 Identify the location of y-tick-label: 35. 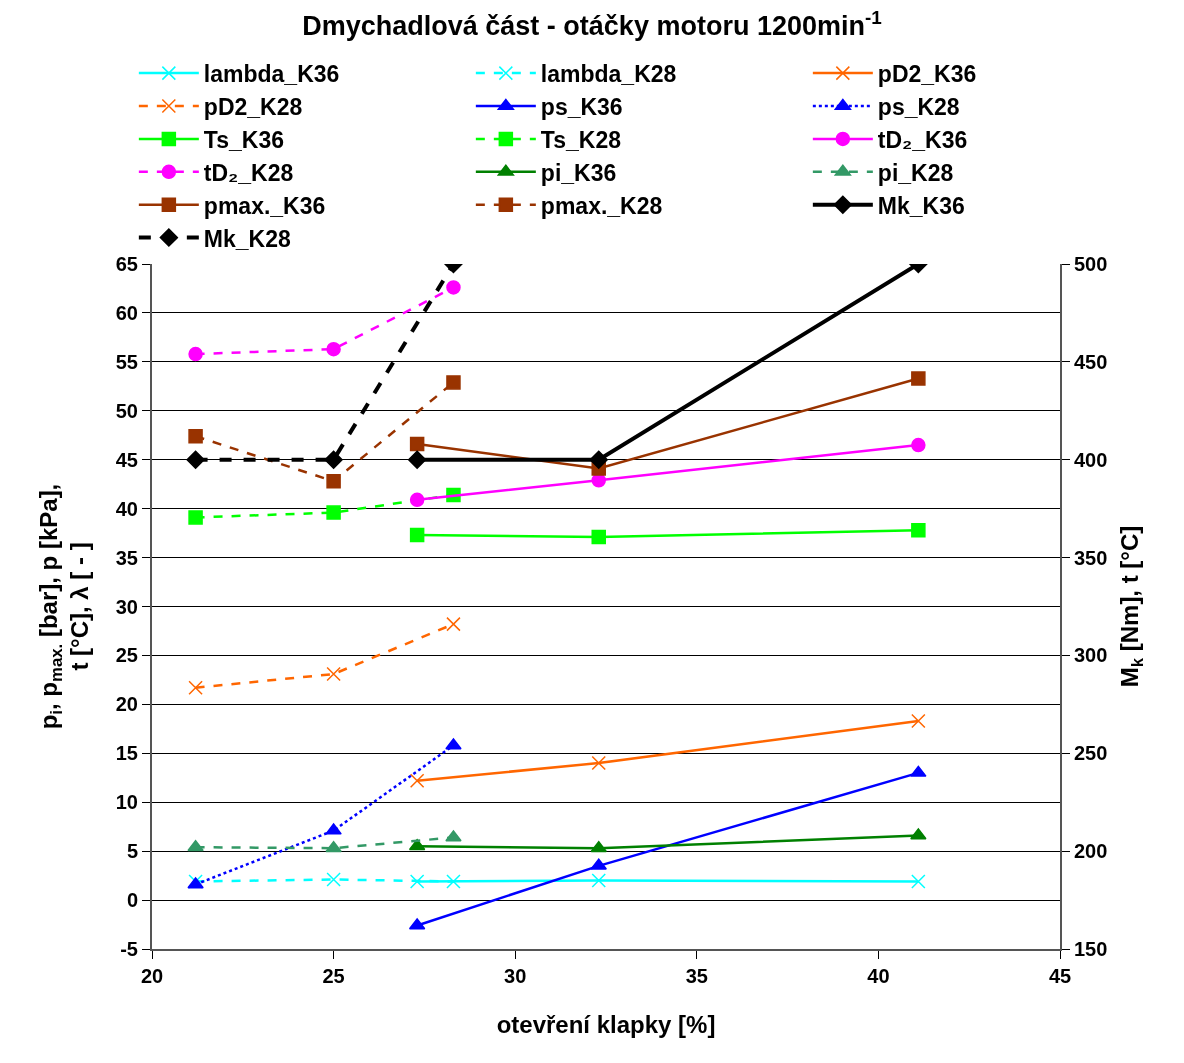
(126, 557).